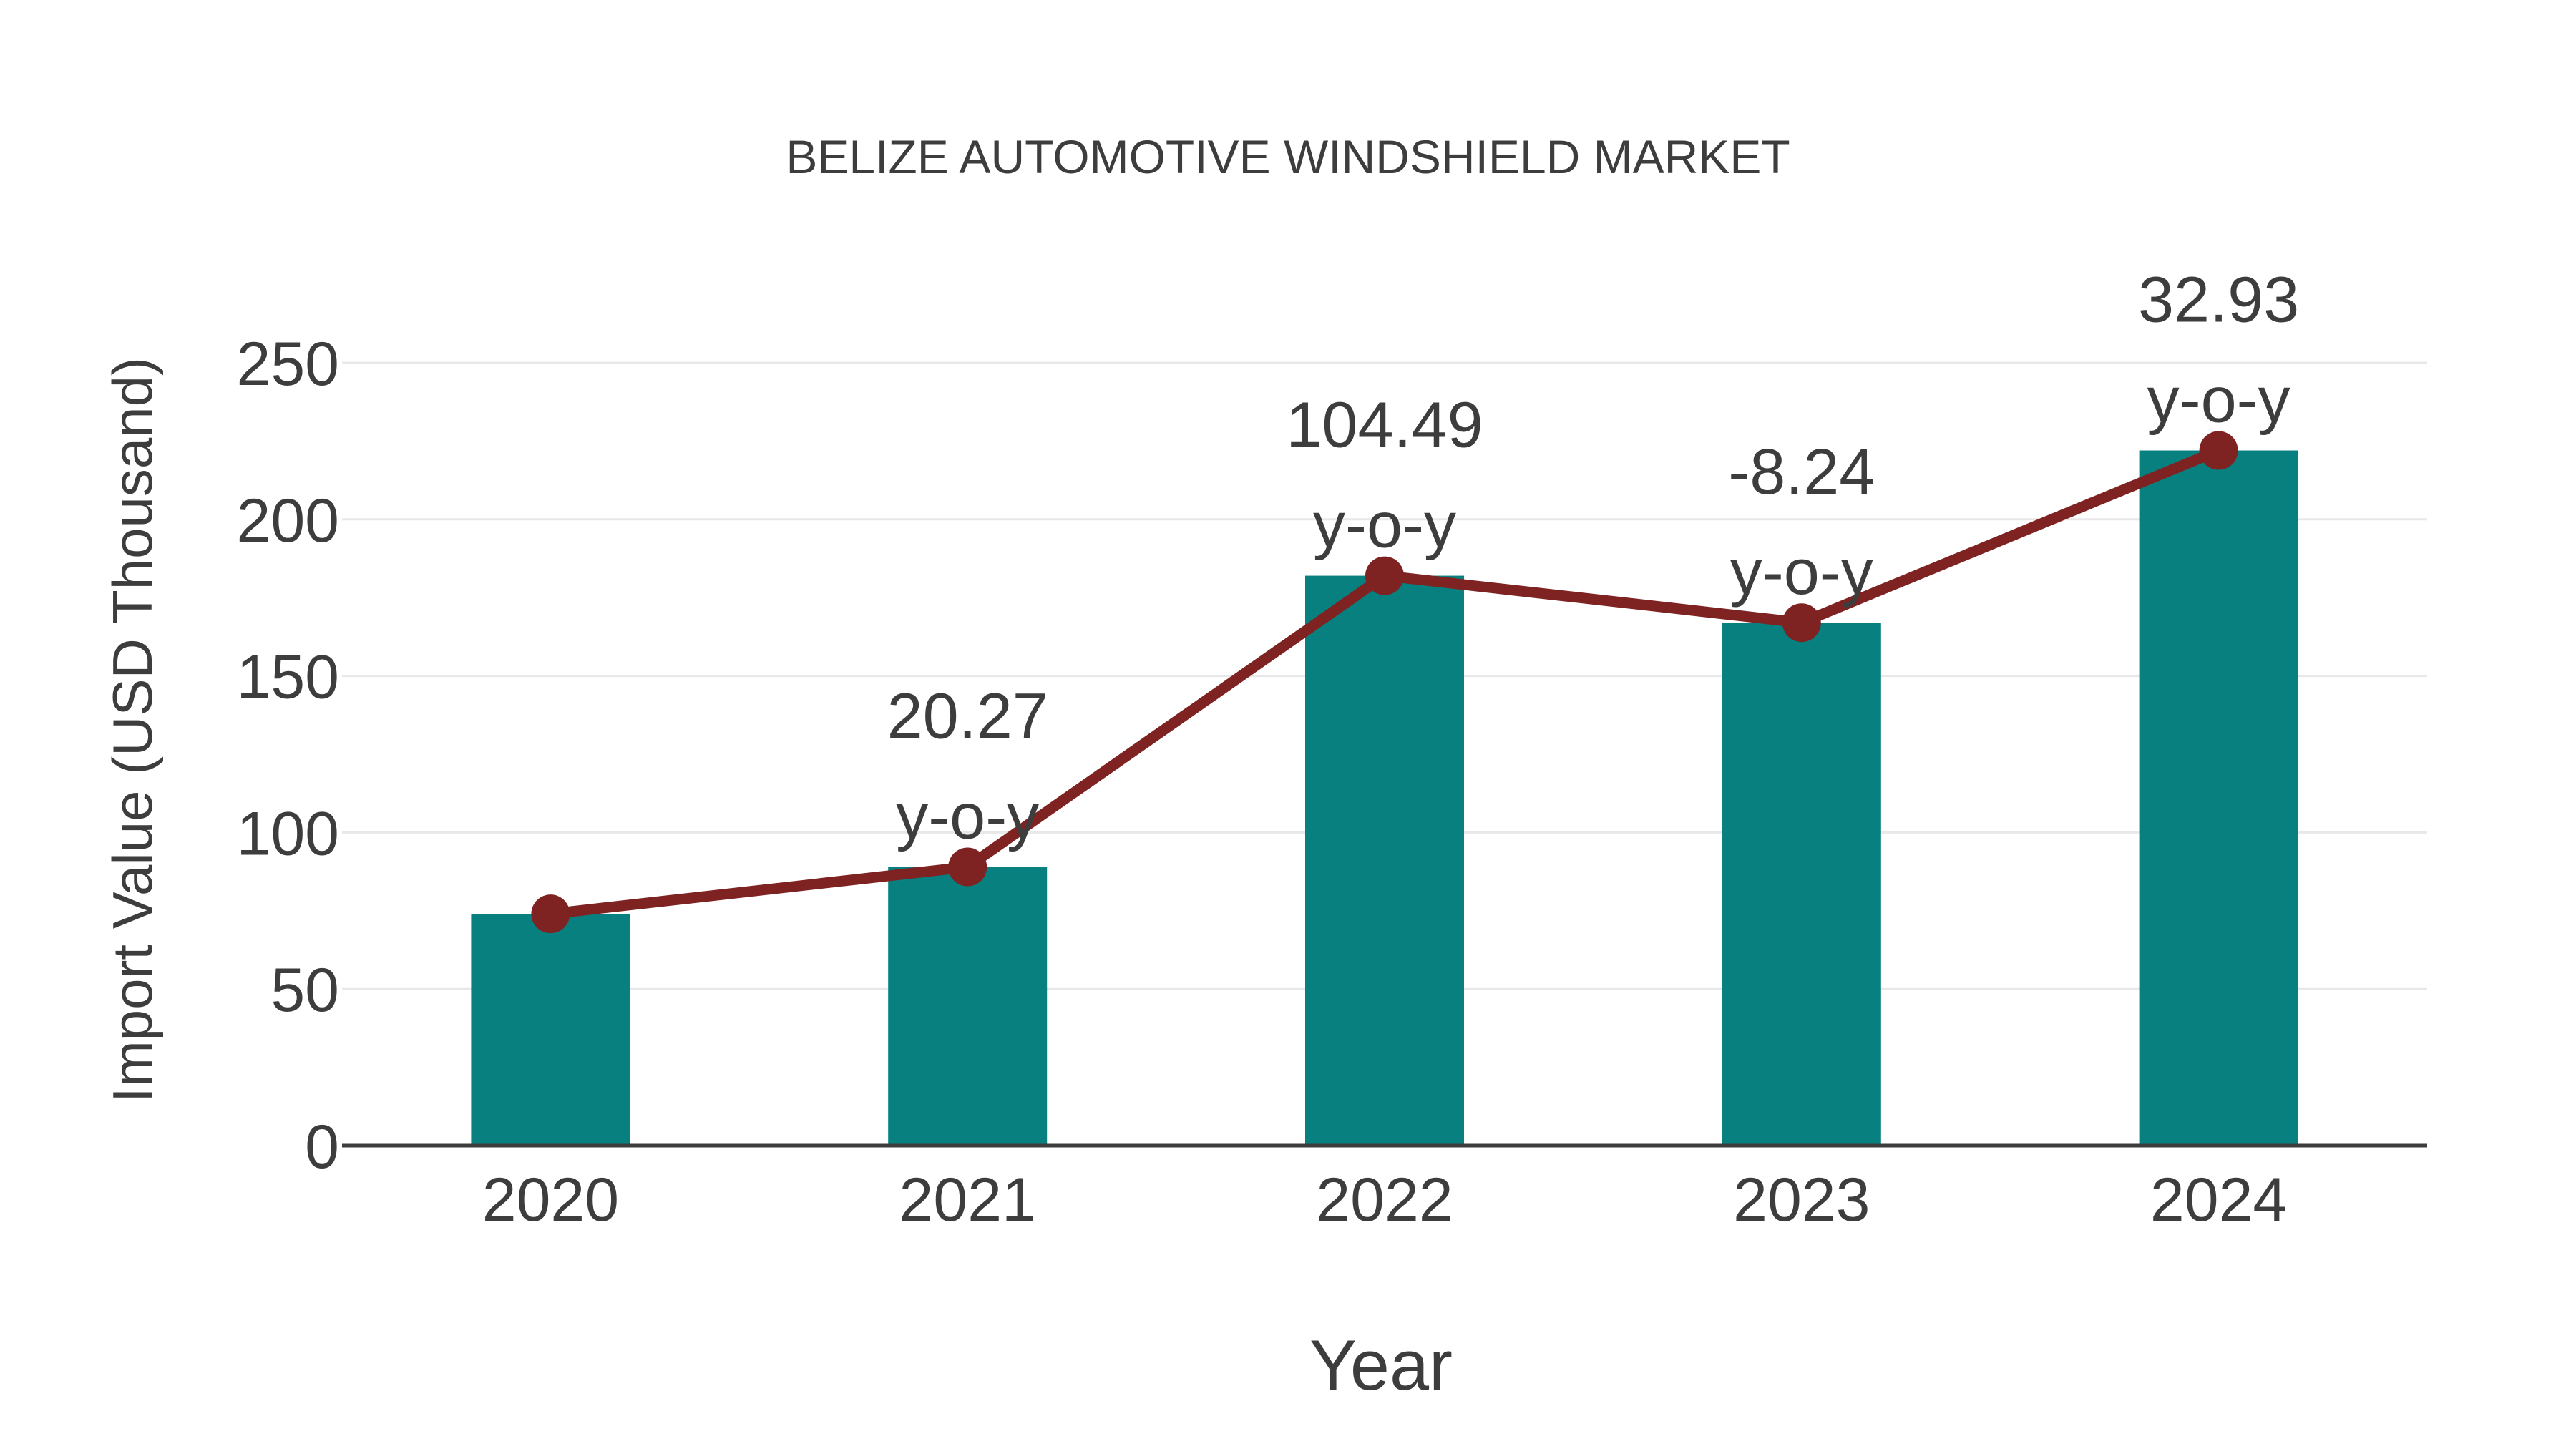 This screenshot has width=2576, height=1449. Describe the element at coordinates (322, 1147) in the screenshot. I see `y-tick-label-0: 0` at that location.